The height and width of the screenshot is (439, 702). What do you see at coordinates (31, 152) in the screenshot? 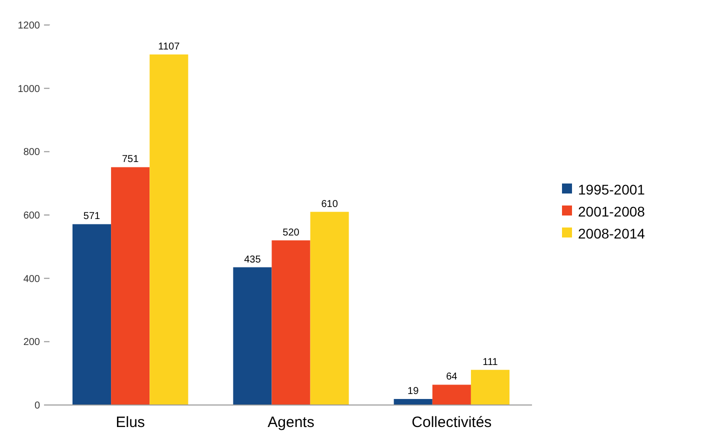
I see `y-tick-label: 800` at bounding box center [31, 152].